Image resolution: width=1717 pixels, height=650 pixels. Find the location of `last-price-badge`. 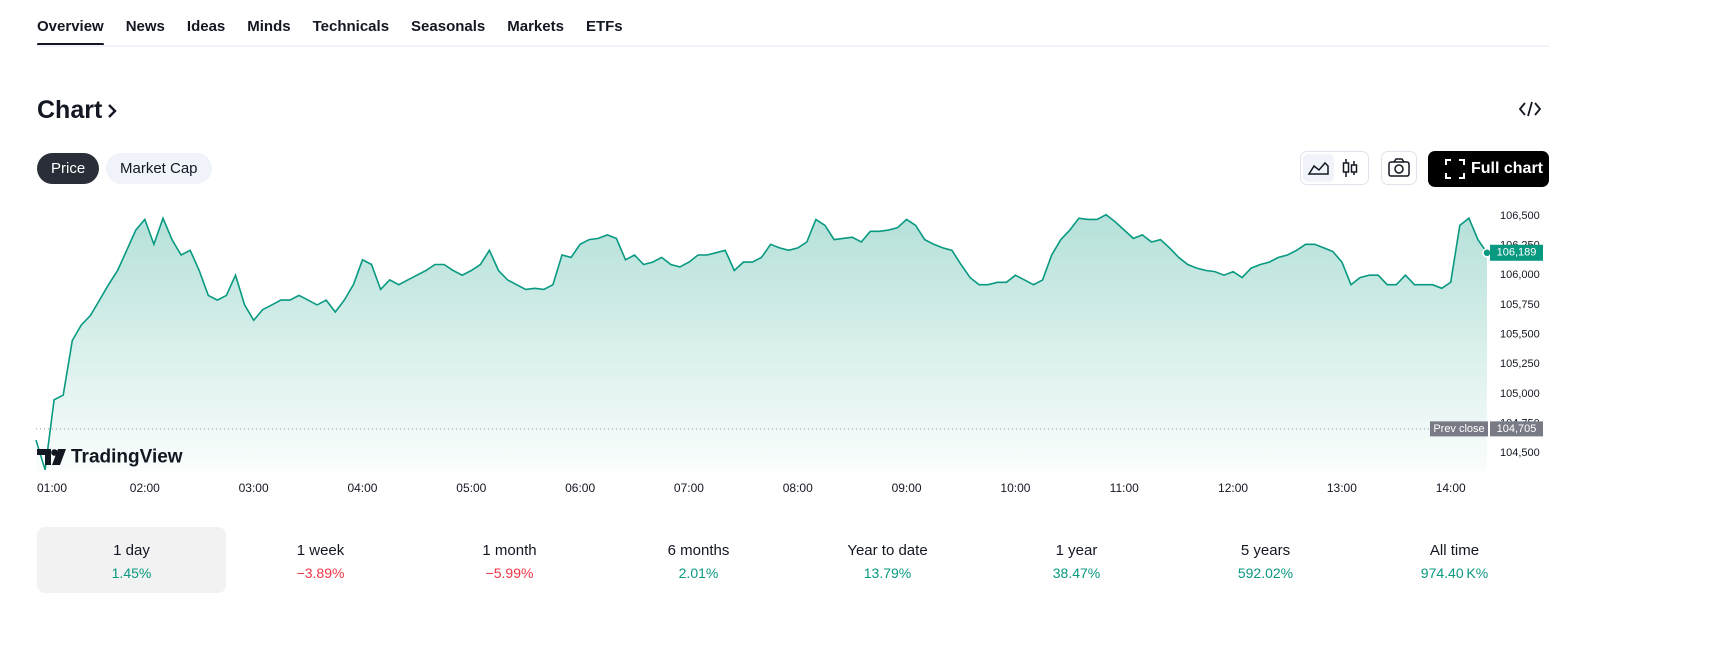

last-price-badge is located at coordinates (1516, 252).